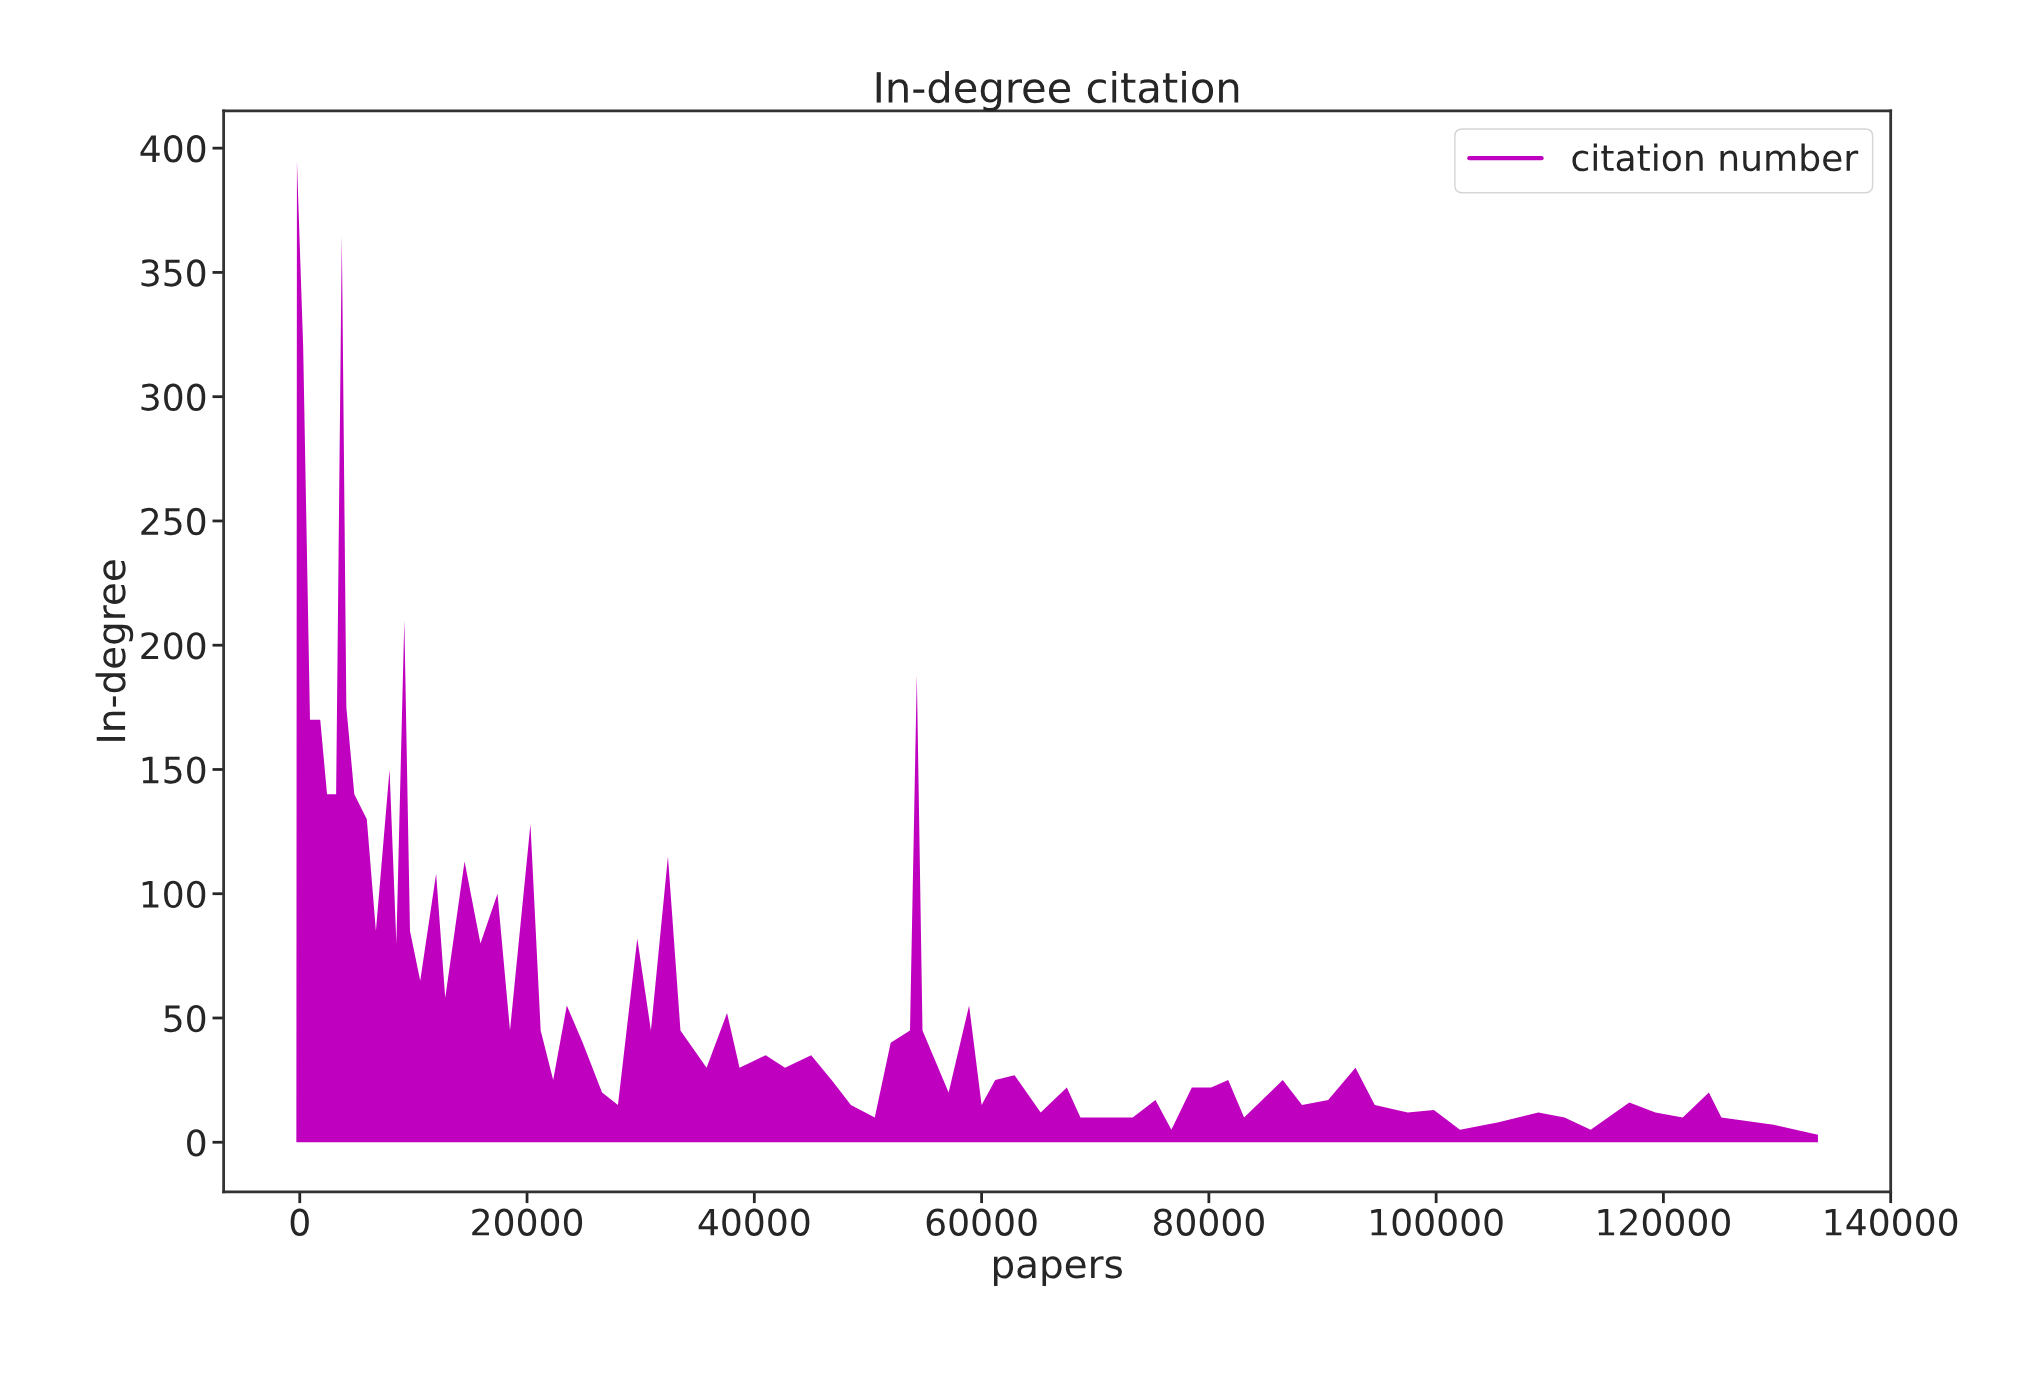 The image size is (2033, 1386). I want to click on y-tick-label: 250, so click(173, 521).